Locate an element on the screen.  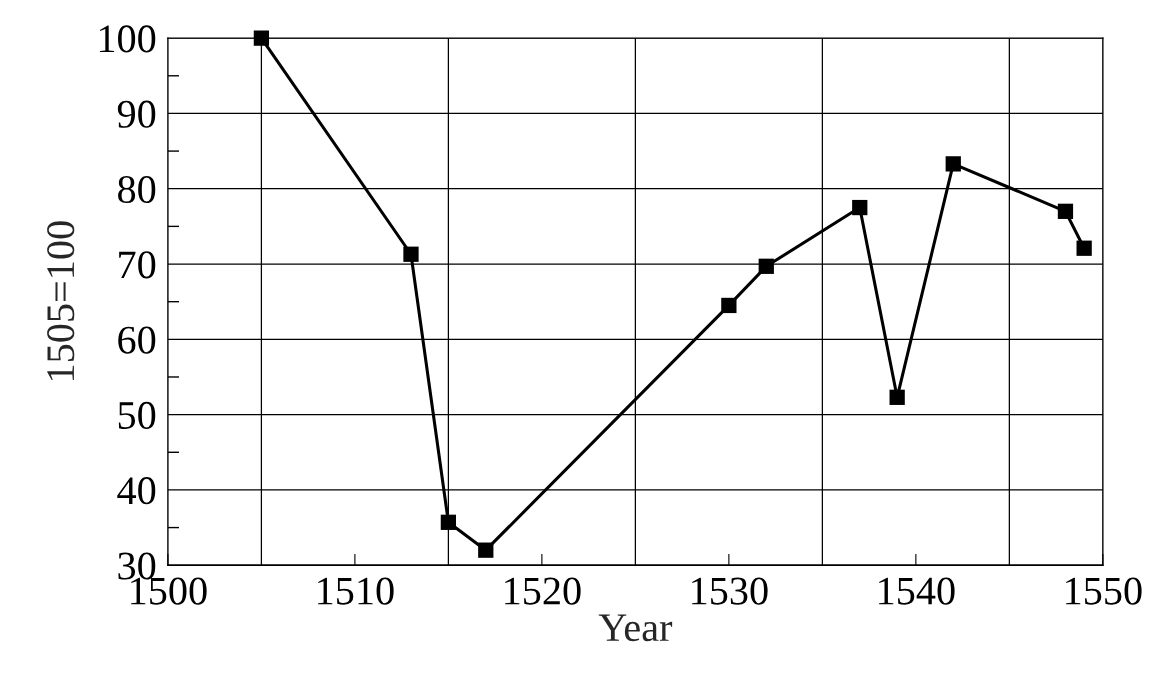
y-tick-label: 60 is located at coordinates (137, 340).